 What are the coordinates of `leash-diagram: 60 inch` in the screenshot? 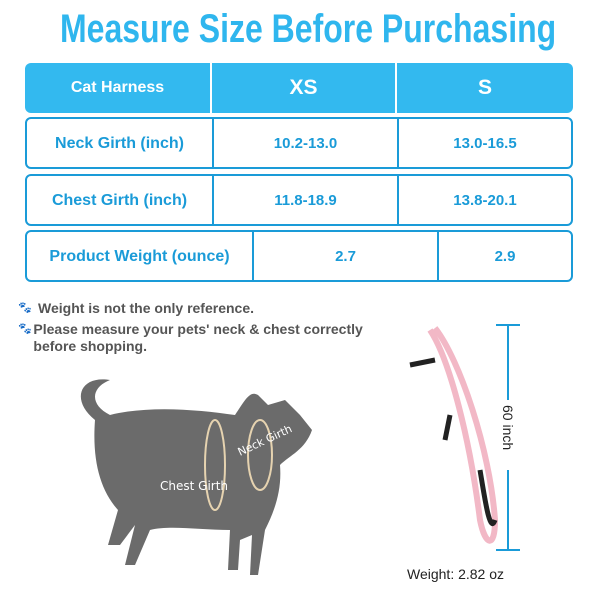 It's located at (464, 437).